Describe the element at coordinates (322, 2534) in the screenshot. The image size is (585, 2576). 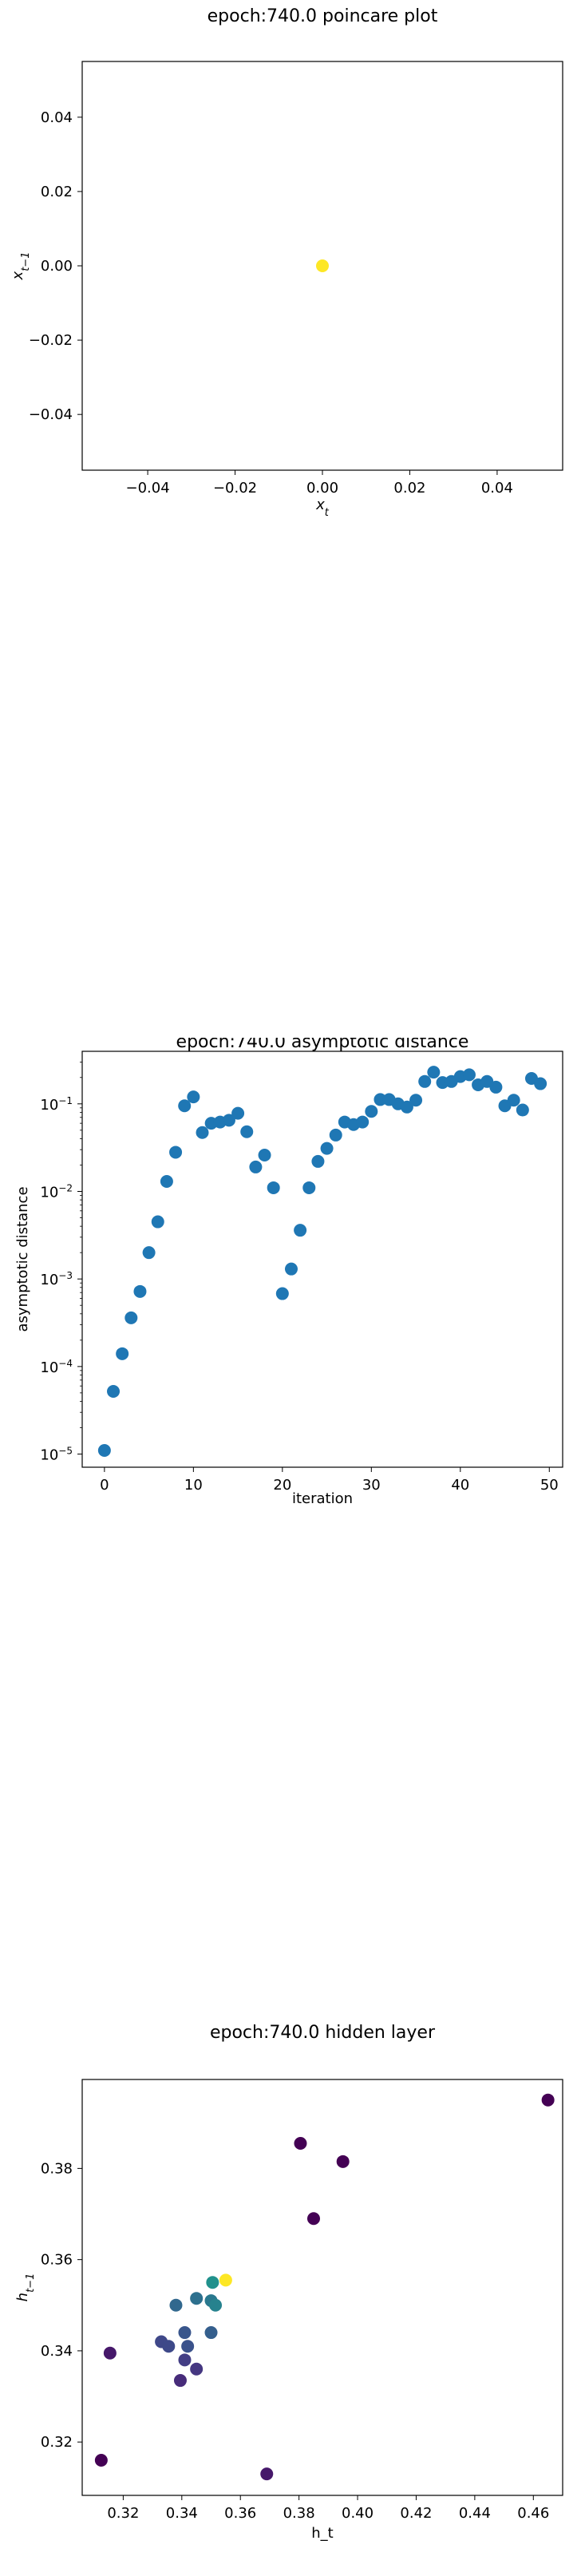
I see `x-axis-label: h_t` at that location.